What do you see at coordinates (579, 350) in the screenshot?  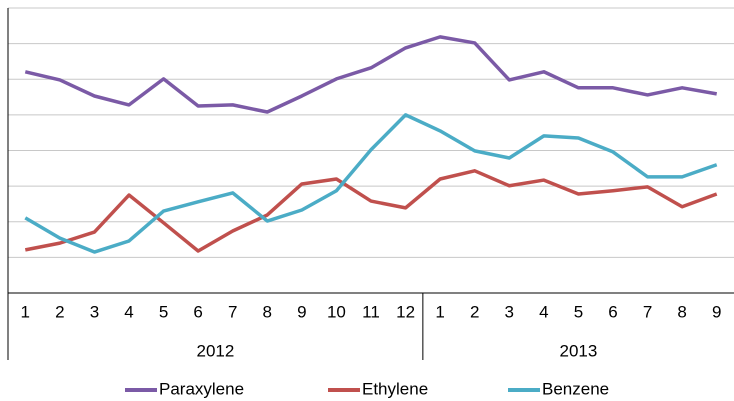 I see `group-label: 2013` at bounding box center [579, 350].